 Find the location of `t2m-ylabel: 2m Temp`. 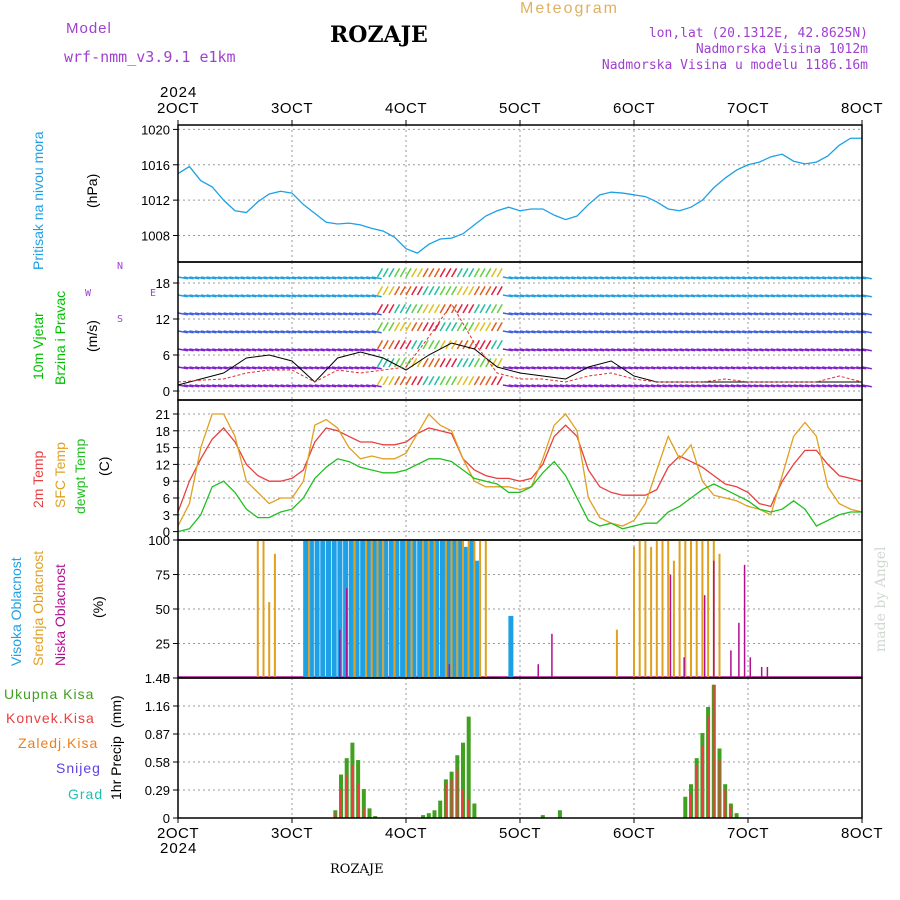

t2m-ylabel: 2m Temp is located at coordinates (38, 479).